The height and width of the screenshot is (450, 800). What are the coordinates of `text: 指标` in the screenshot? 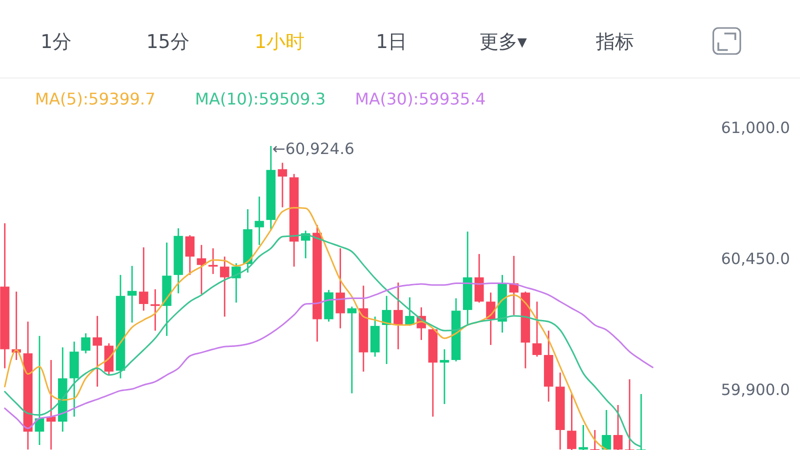 It's located at (614, 42).